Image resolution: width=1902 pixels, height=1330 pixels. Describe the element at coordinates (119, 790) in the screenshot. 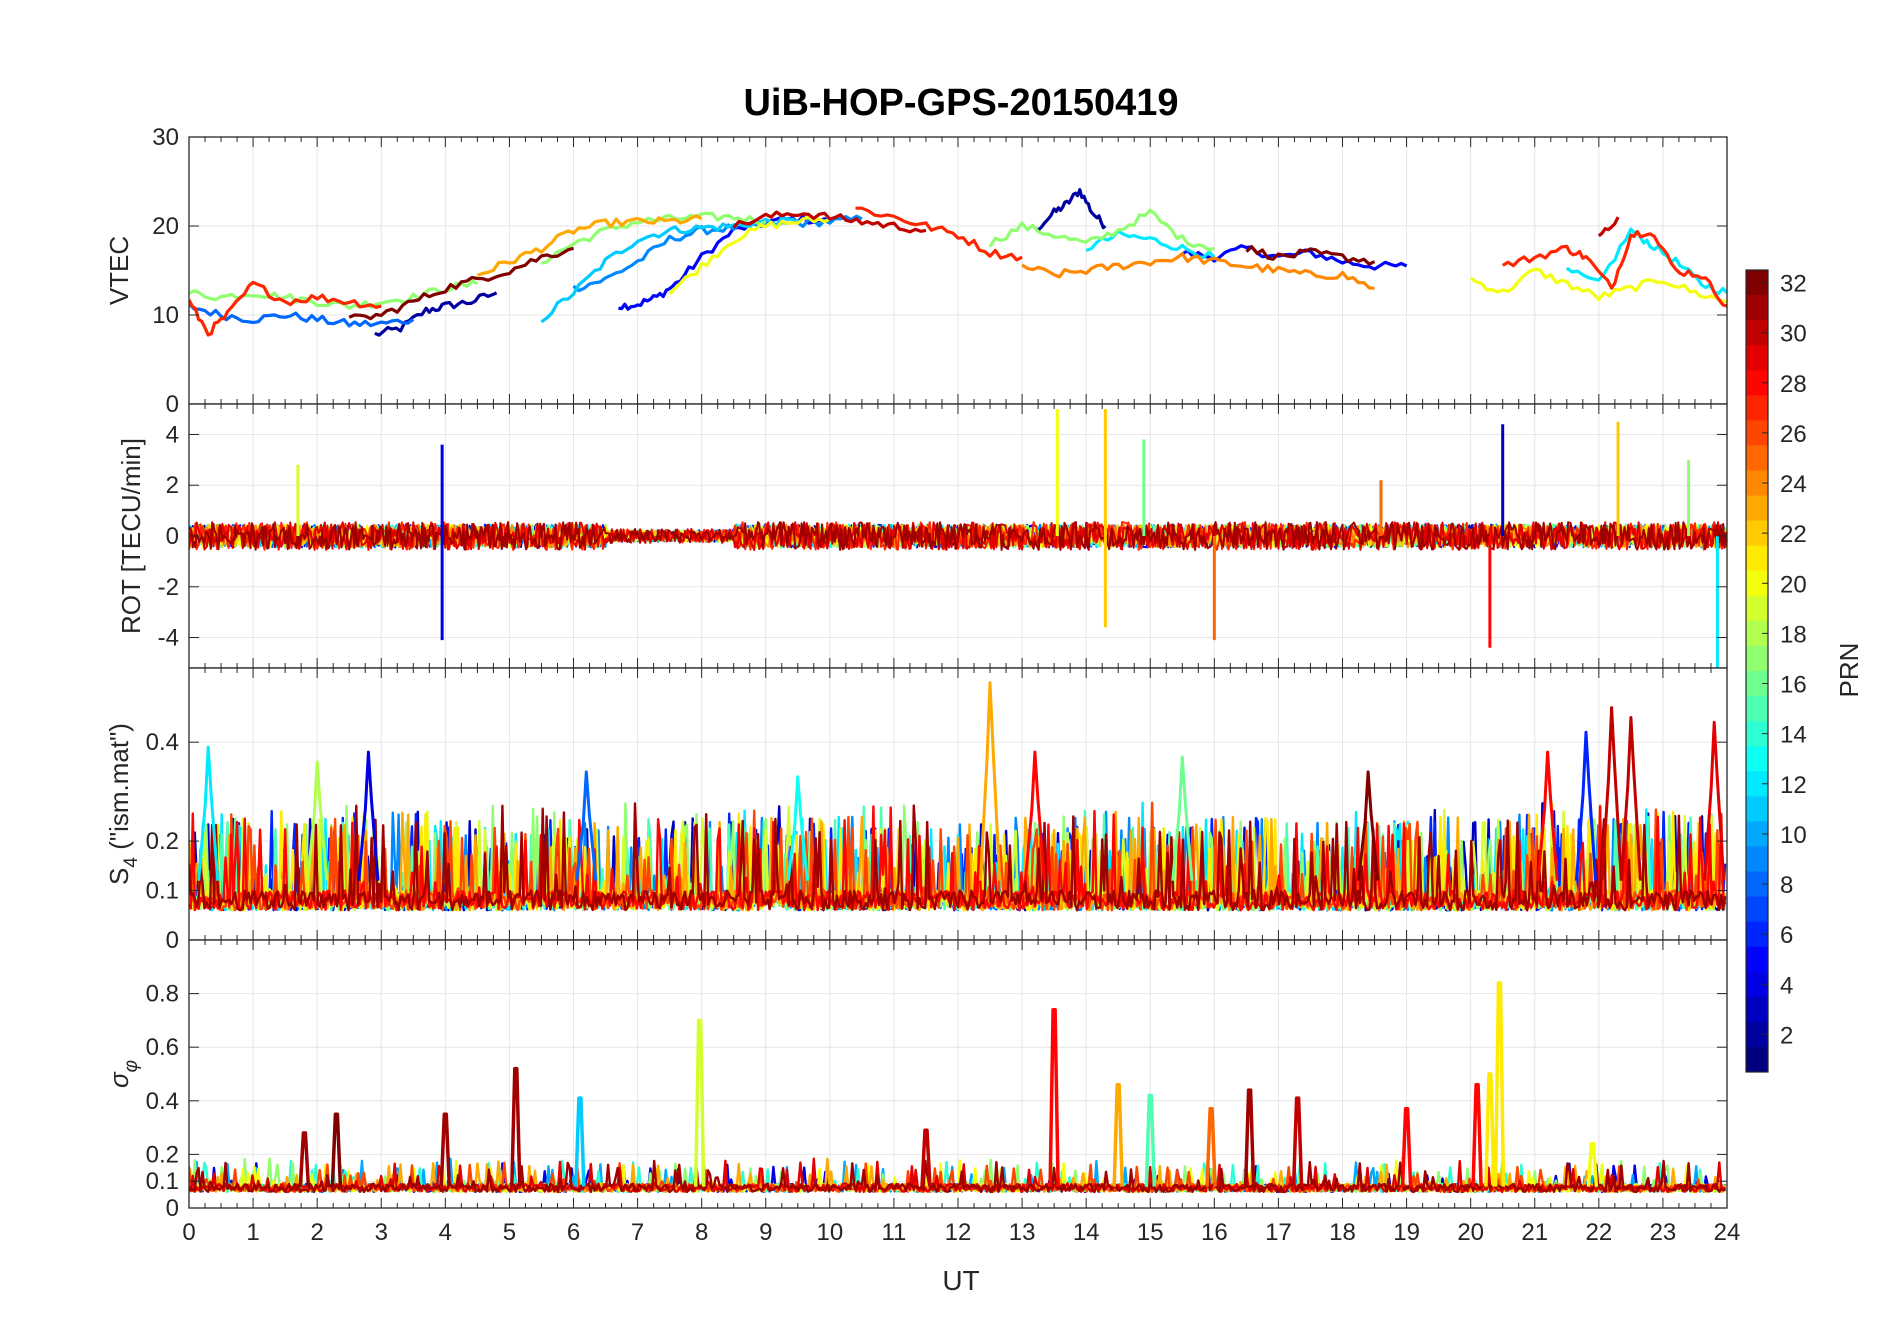

I see `y-axis-label-rest: ("ism.mat")` at that location.